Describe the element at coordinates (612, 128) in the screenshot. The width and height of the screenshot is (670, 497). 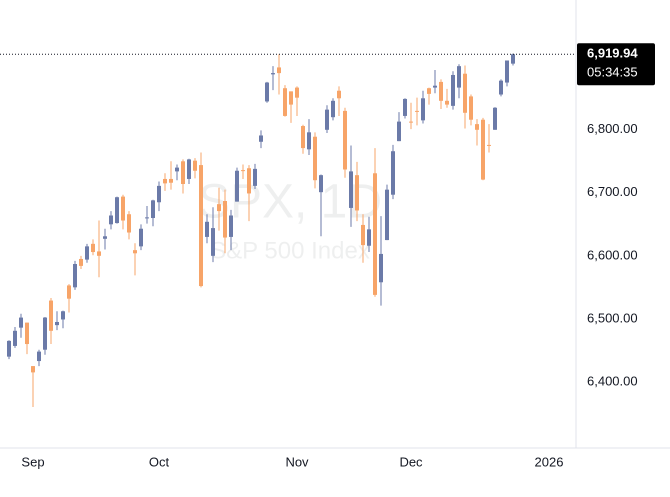
I see `y-tick-label: 6,800.00` at that location.